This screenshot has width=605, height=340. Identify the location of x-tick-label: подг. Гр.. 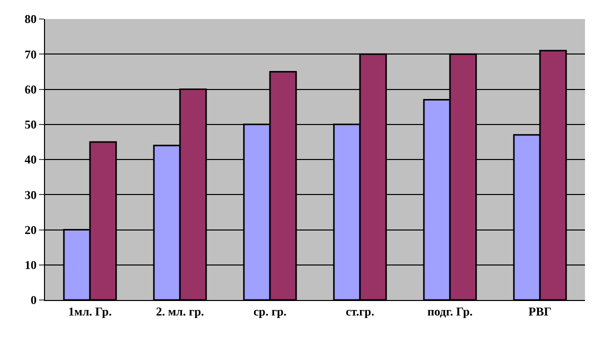
(450, 311).